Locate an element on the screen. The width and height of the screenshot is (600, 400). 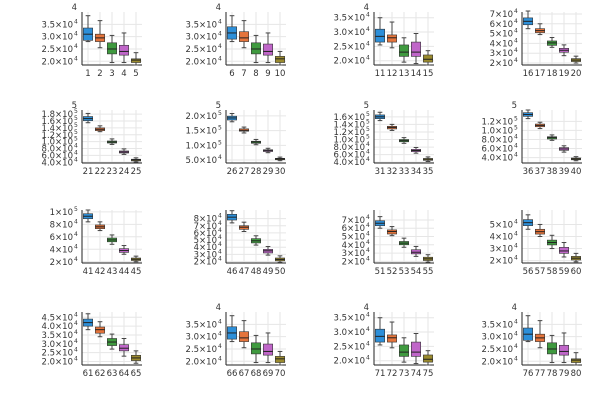
y-tick-label: 5.0×10 is located at coordinates (201, 161).